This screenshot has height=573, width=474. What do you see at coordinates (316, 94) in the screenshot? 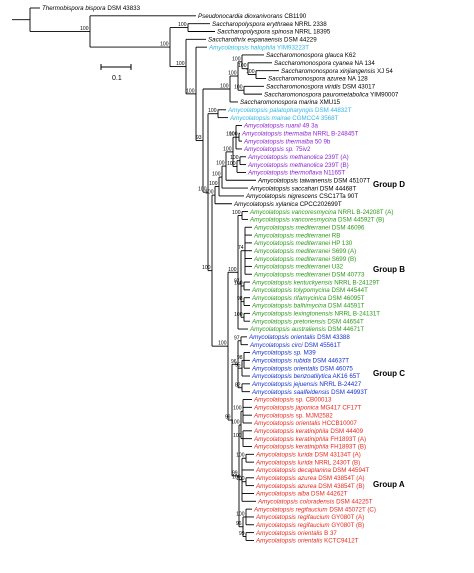
I see `taxon-genus: Saccharomonospora paurometabolica` at bounding box center [316, 94].